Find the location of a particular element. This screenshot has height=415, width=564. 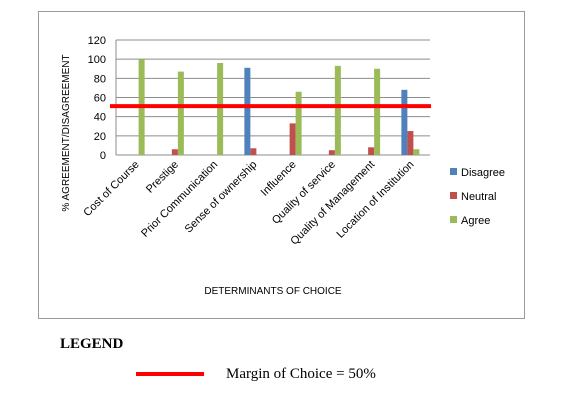

legend-label-neutral: Neutral is located at coordinates (478, 197).